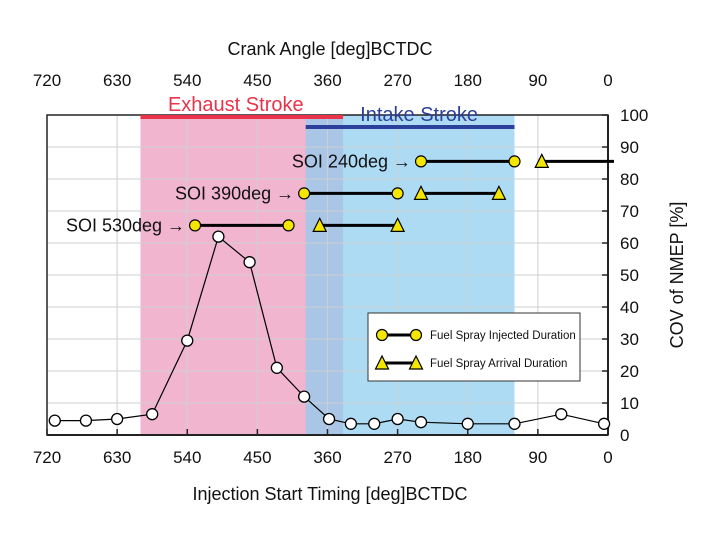 The height and width of the screenshot is (540, 720). What do you see at coordinates (498, 364) in the screenshot?
I see `legend-label: Fuel Spray Arrival Duration` at bounding box center [498, 364].